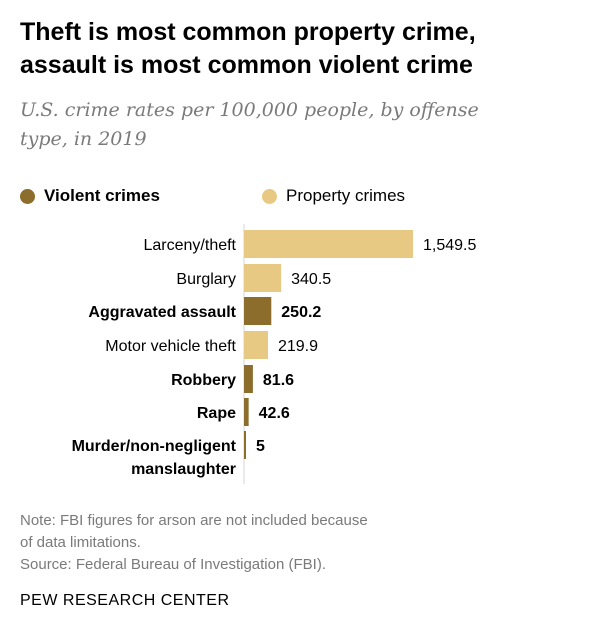  Describe the element at coordinates (27, 196) in the screenshot. I see `legend-dot-violent-icon` at that location.